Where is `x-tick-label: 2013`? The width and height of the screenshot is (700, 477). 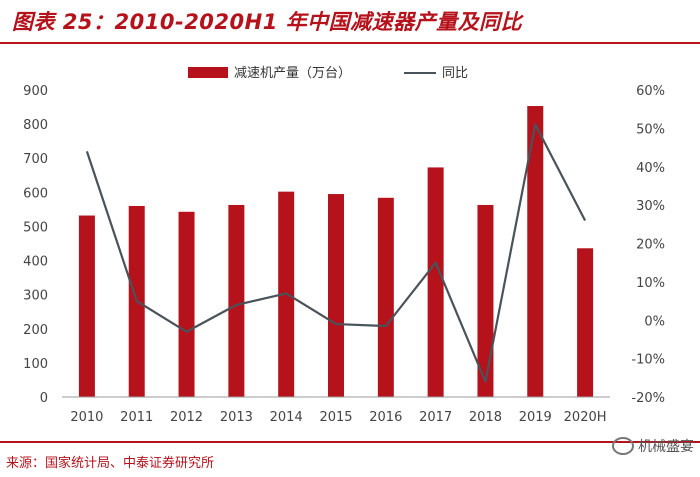 x-tick-label: 2013 is located at coordinates (236, 417).